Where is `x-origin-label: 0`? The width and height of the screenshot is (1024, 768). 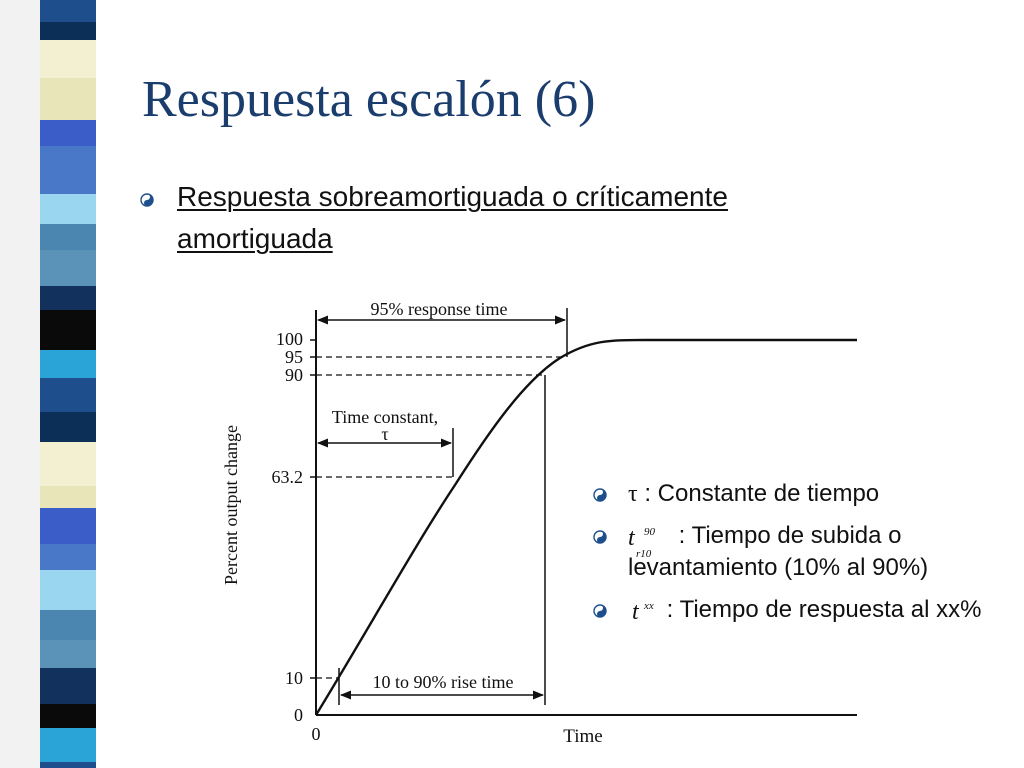
x-origin-label: 0 is located at coordinates (316, 734).